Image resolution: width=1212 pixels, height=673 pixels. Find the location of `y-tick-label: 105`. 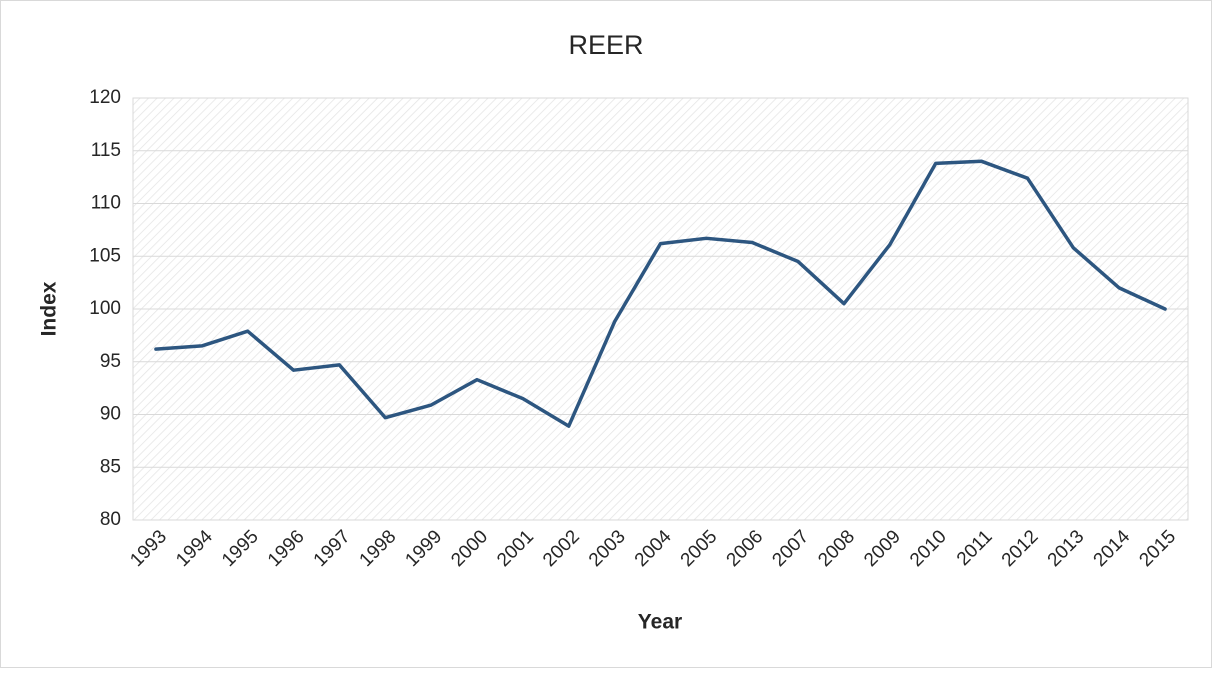

y-tick-label: 105 is located at coordinates (105, 255).